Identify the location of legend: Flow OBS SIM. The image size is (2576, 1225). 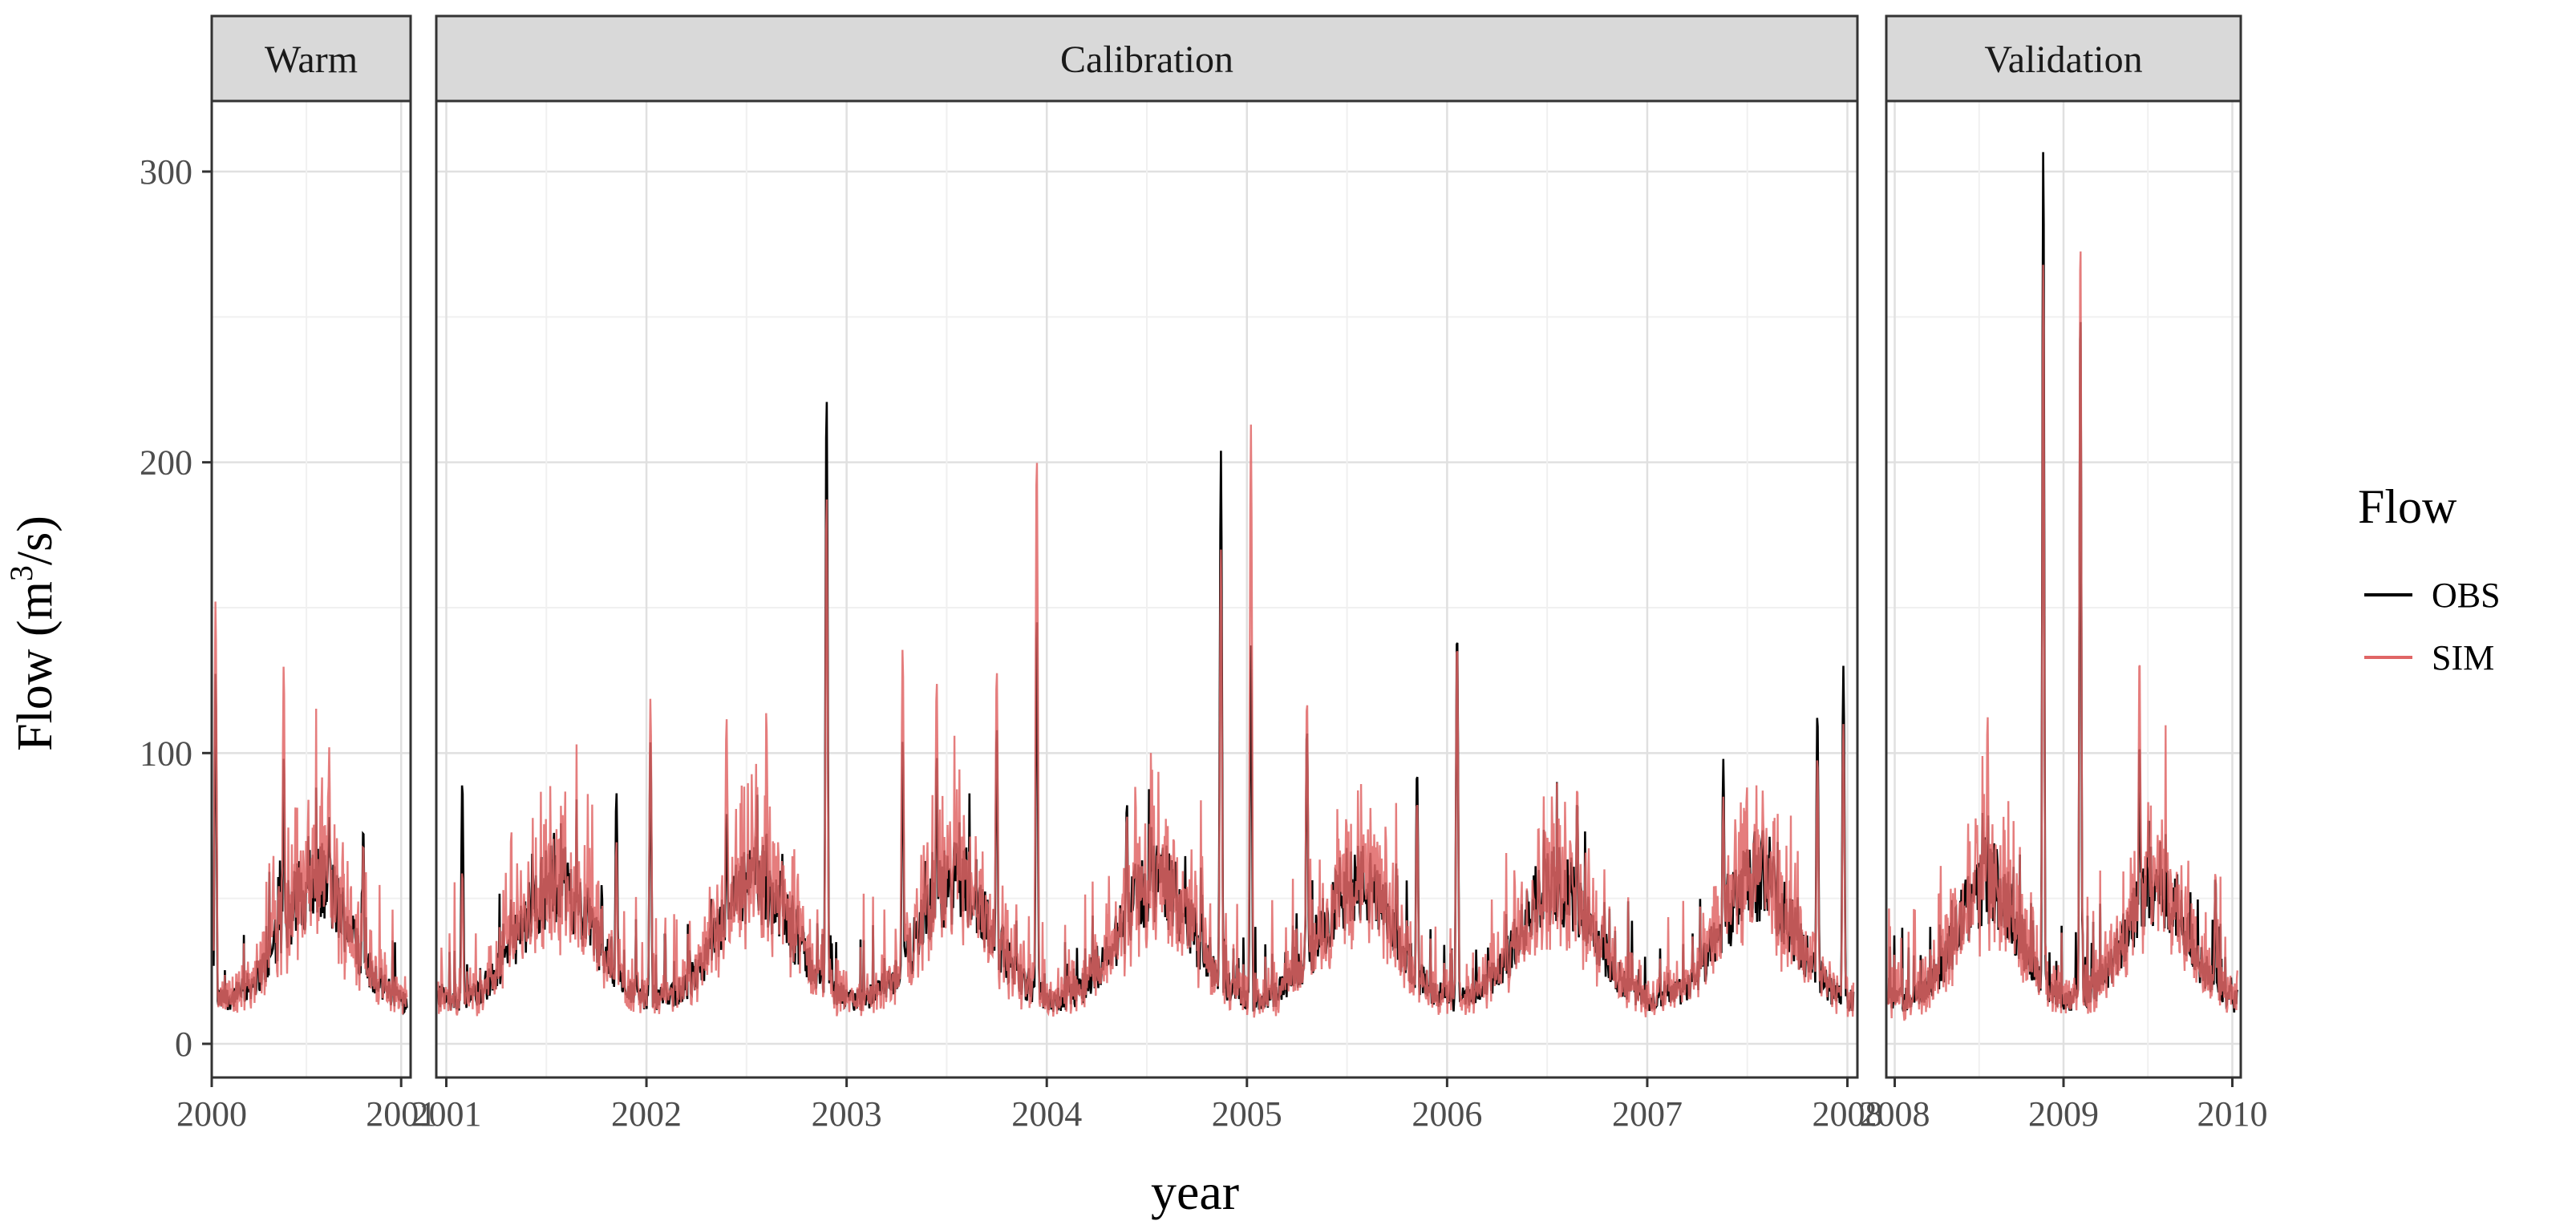
(2429, 578).